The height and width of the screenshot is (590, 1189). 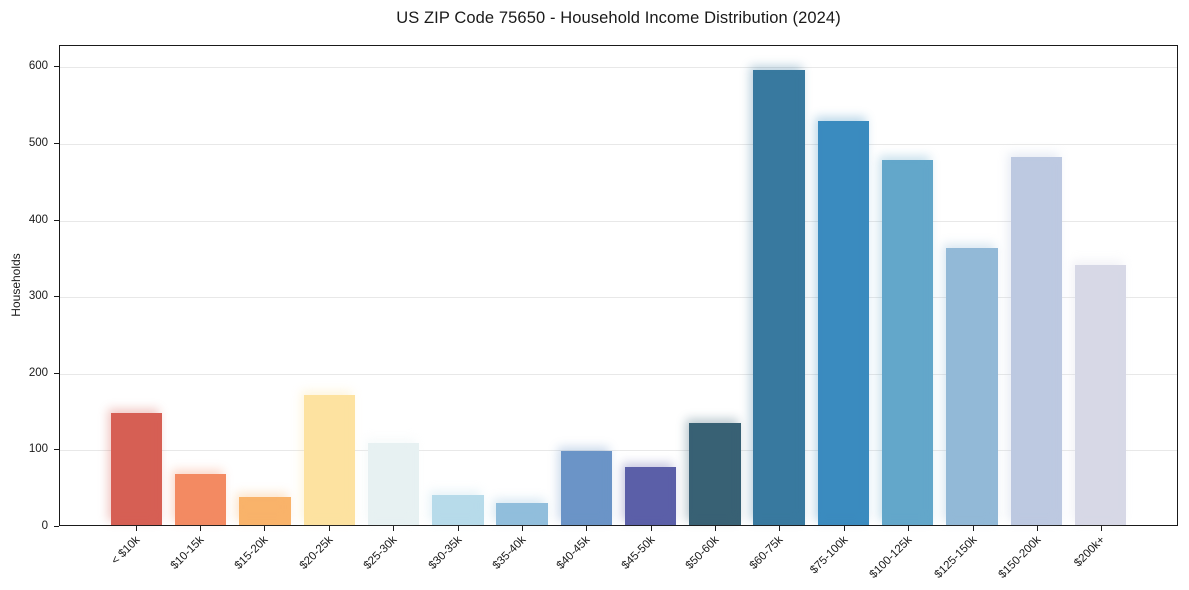 What do you see at coordinates (38, 143) in the screenshot?
I see `y-tick-label-500: 500` at bounding box center [38, 143].